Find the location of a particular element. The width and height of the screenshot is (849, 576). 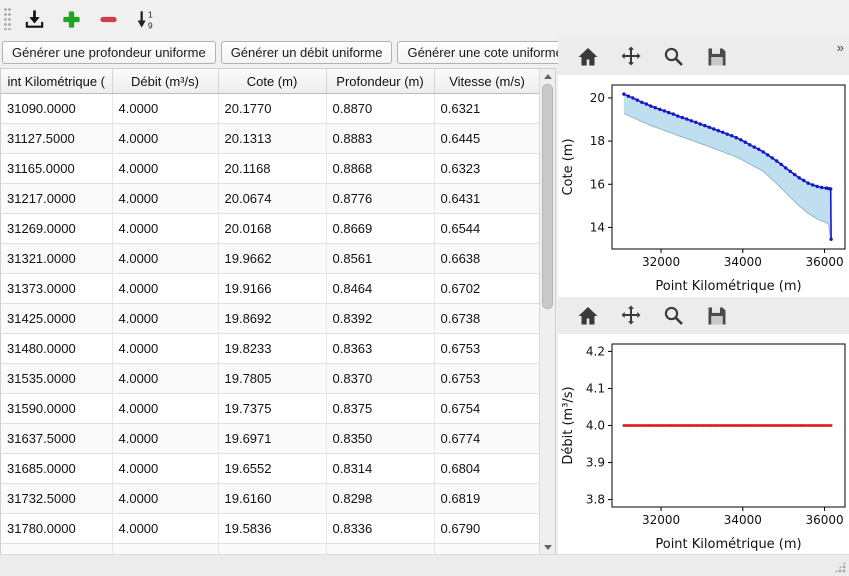

column-header-vitesse: Vitesse (m/s) is located at coordinates (486, 81).